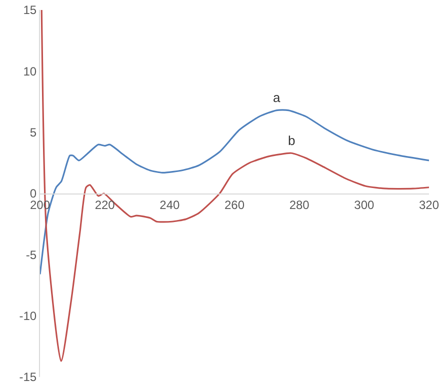 This screenshot has height=385, width=443. What do you see at coordinates (30, 71) in the screenshot?
I see `y-tick-label: 10` at bounding box center [30, 71].